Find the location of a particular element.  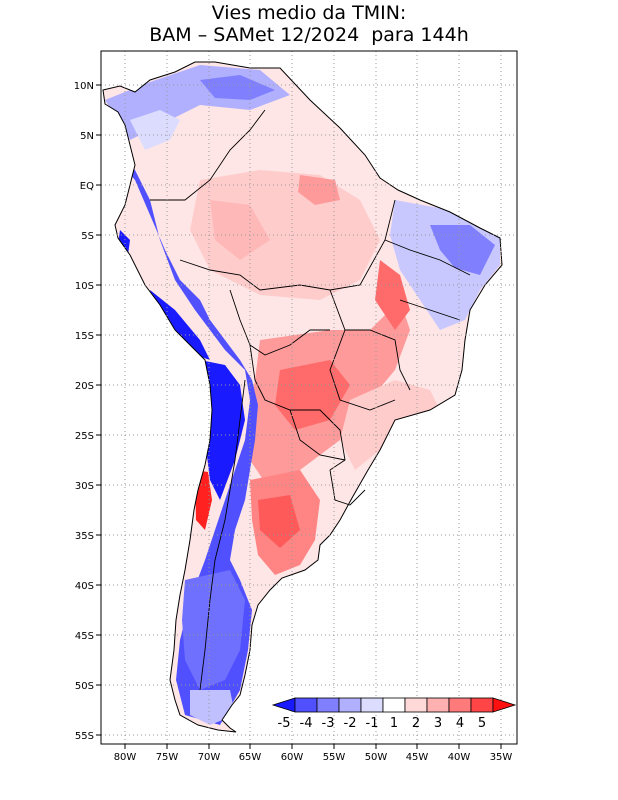

x-tick-label: 75W is located at coordinates (167, 757).